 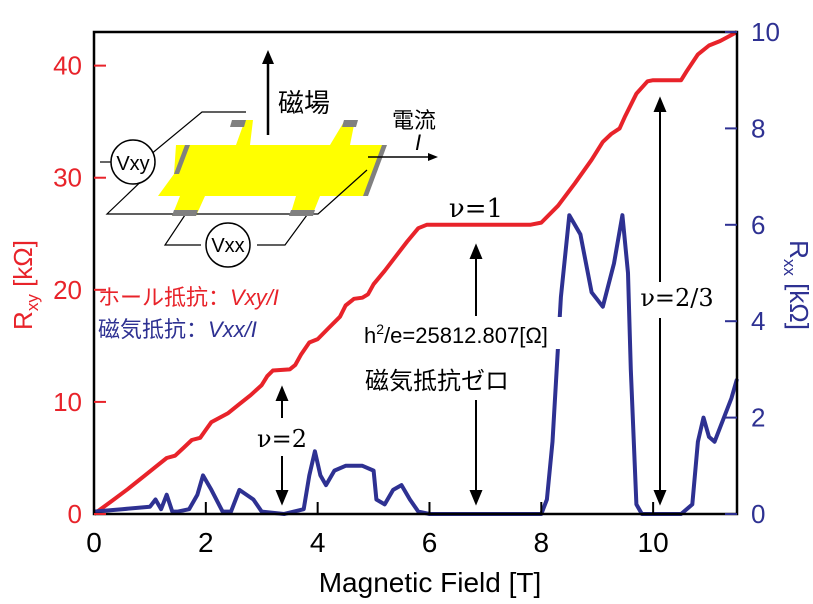 What do you see at coordinates (476, 251) in the screenshot?
I see `arrow-nu1-up-head` at bounding box center [476, 251].